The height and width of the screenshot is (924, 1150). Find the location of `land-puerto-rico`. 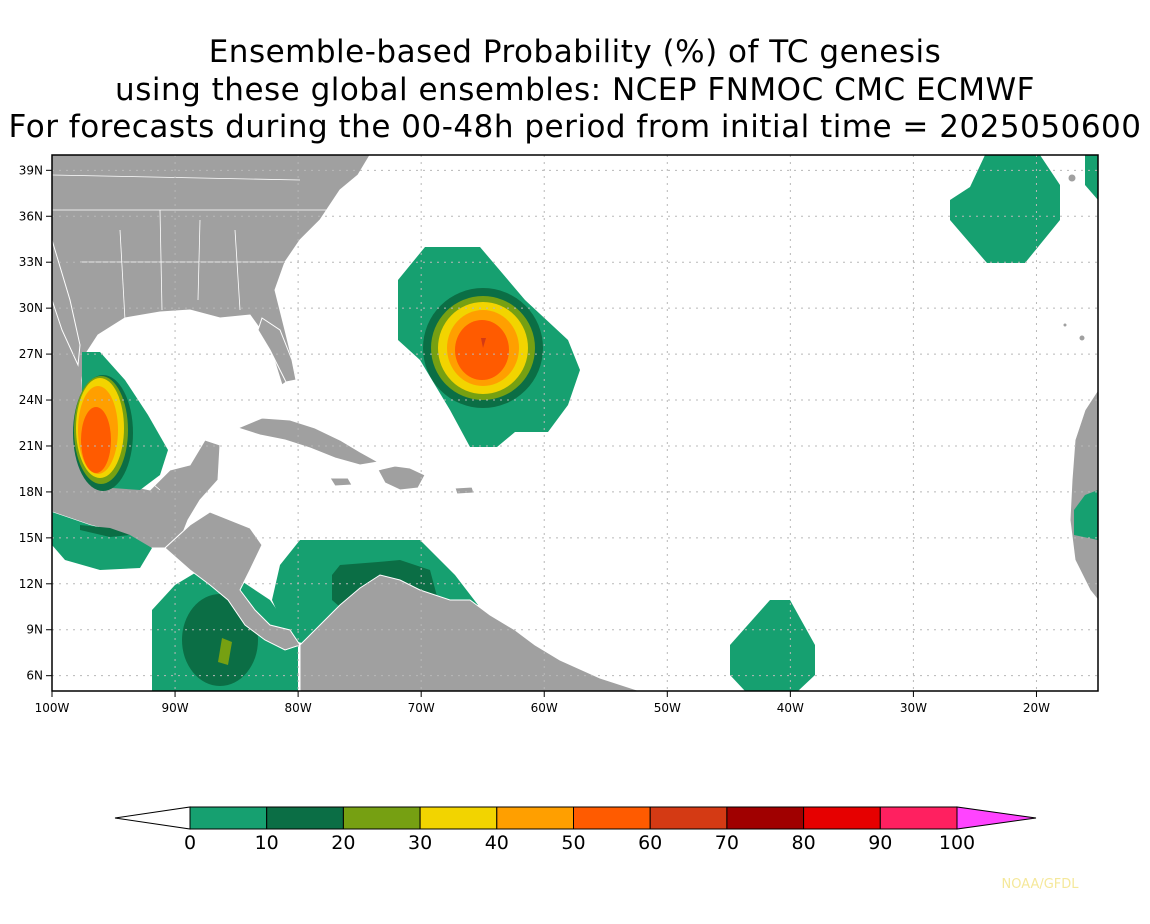

land-puerto-rico is located at coordinates (464, 490).